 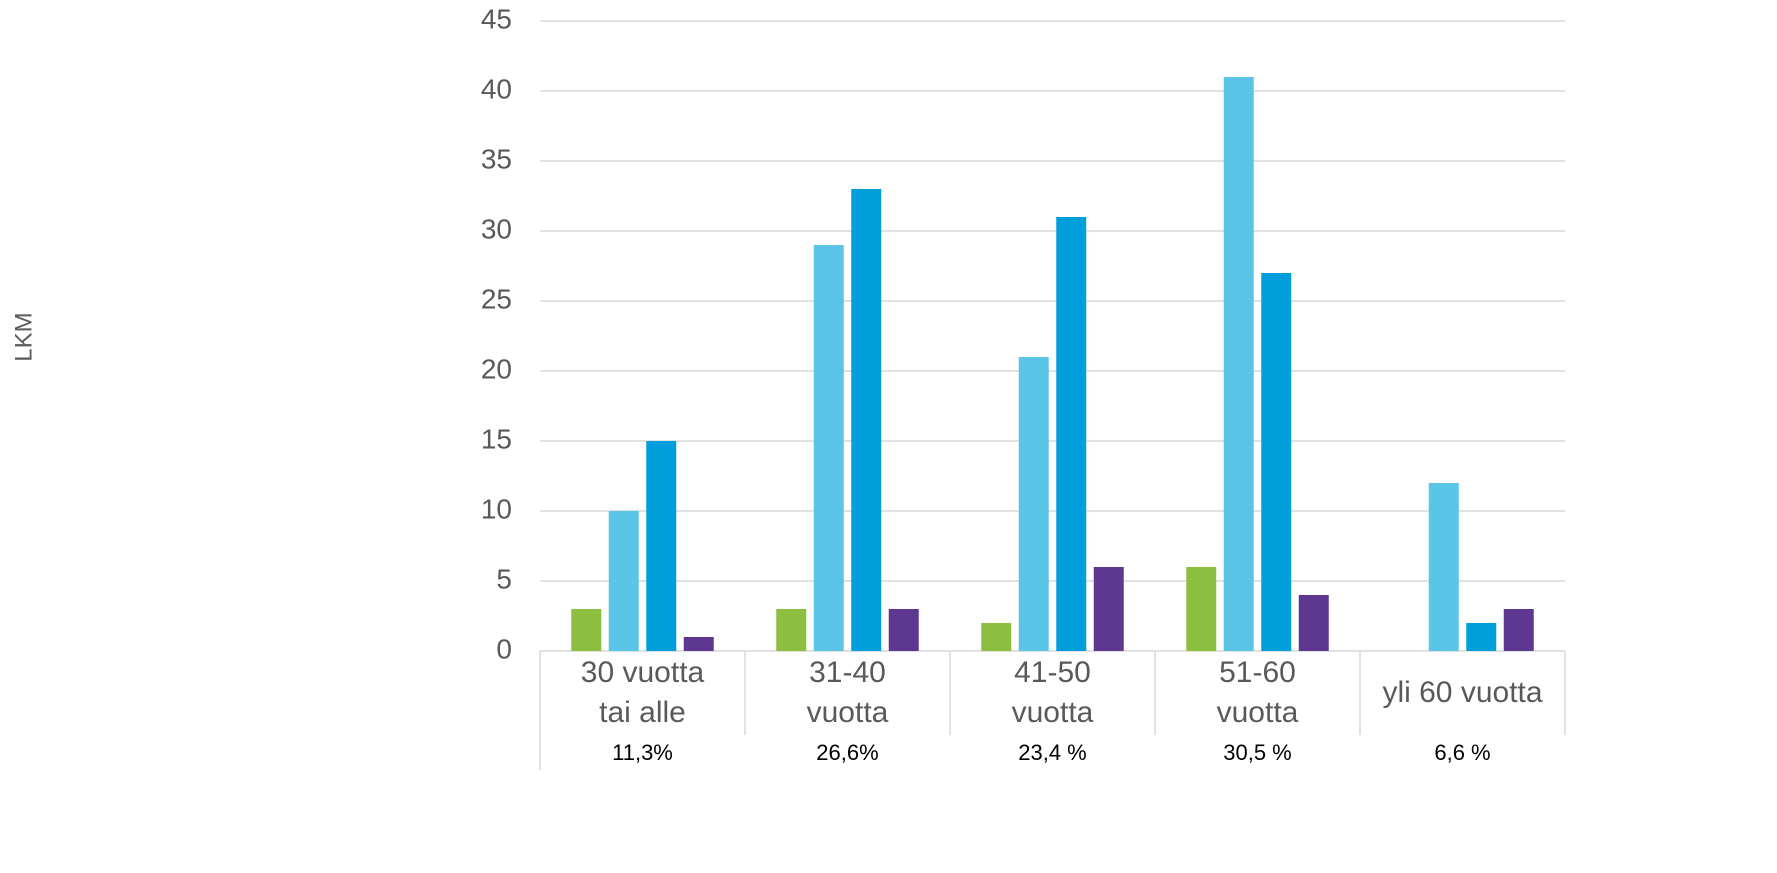 I want to click on y-tick-label: 5, so click(x=504, y=578).